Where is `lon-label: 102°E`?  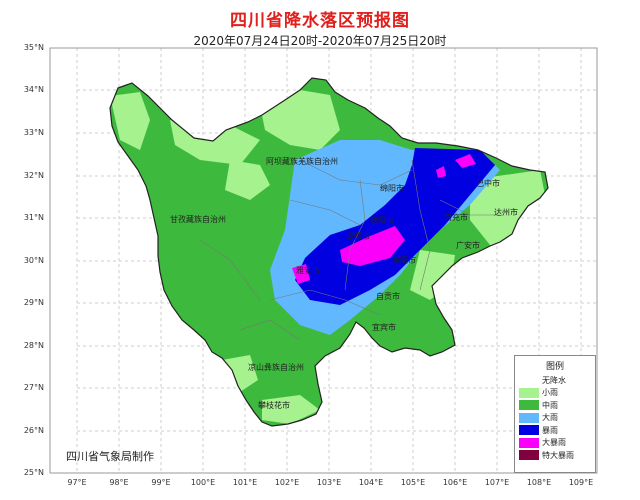
lon-label: 102°E is located at coordinates (287, 482).